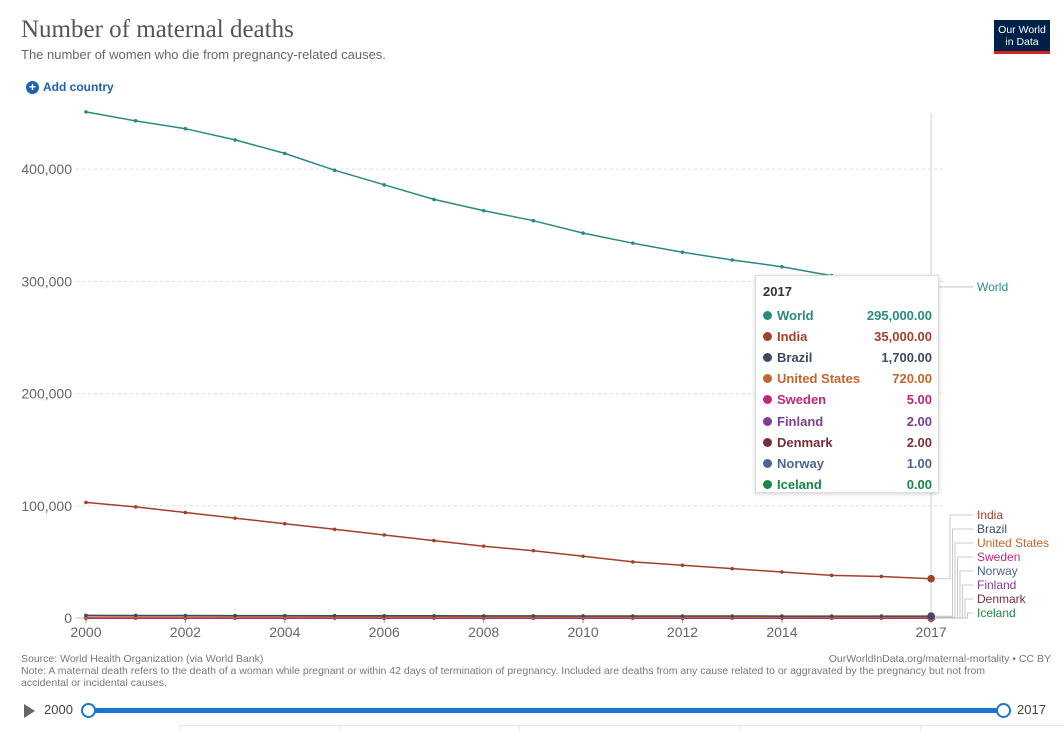  I want to click on y-tick-label: 200,000, so click(46, 394).